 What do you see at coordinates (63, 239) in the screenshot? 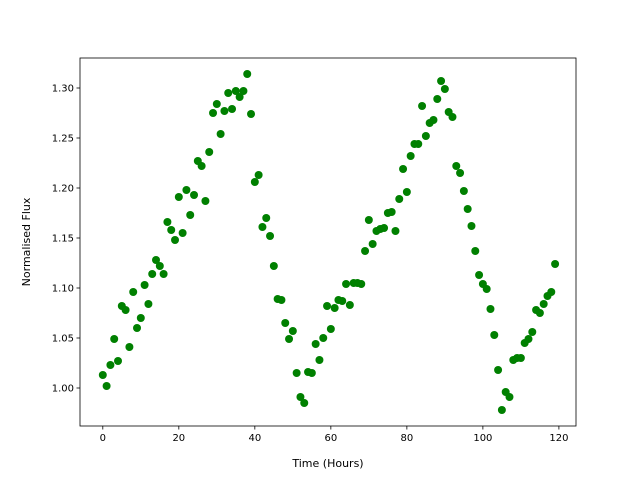
I see `y-tick-label: 1.15` at bounding box center [63, 239].